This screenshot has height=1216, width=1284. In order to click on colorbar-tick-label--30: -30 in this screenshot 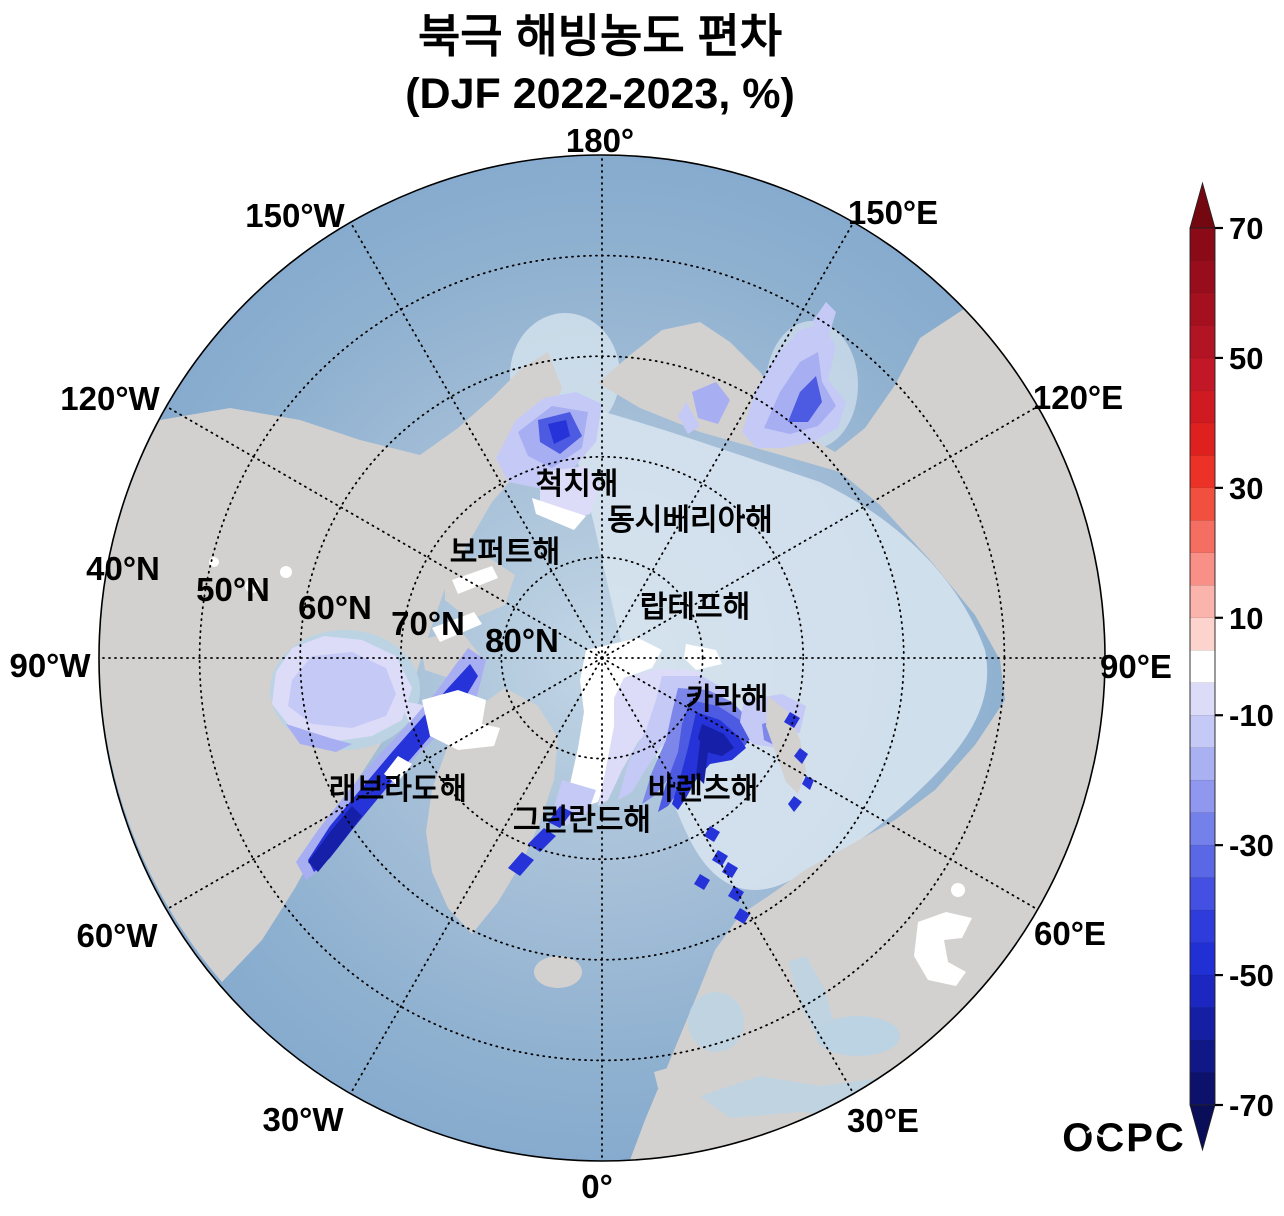, I will do `click(1251, 845)`.